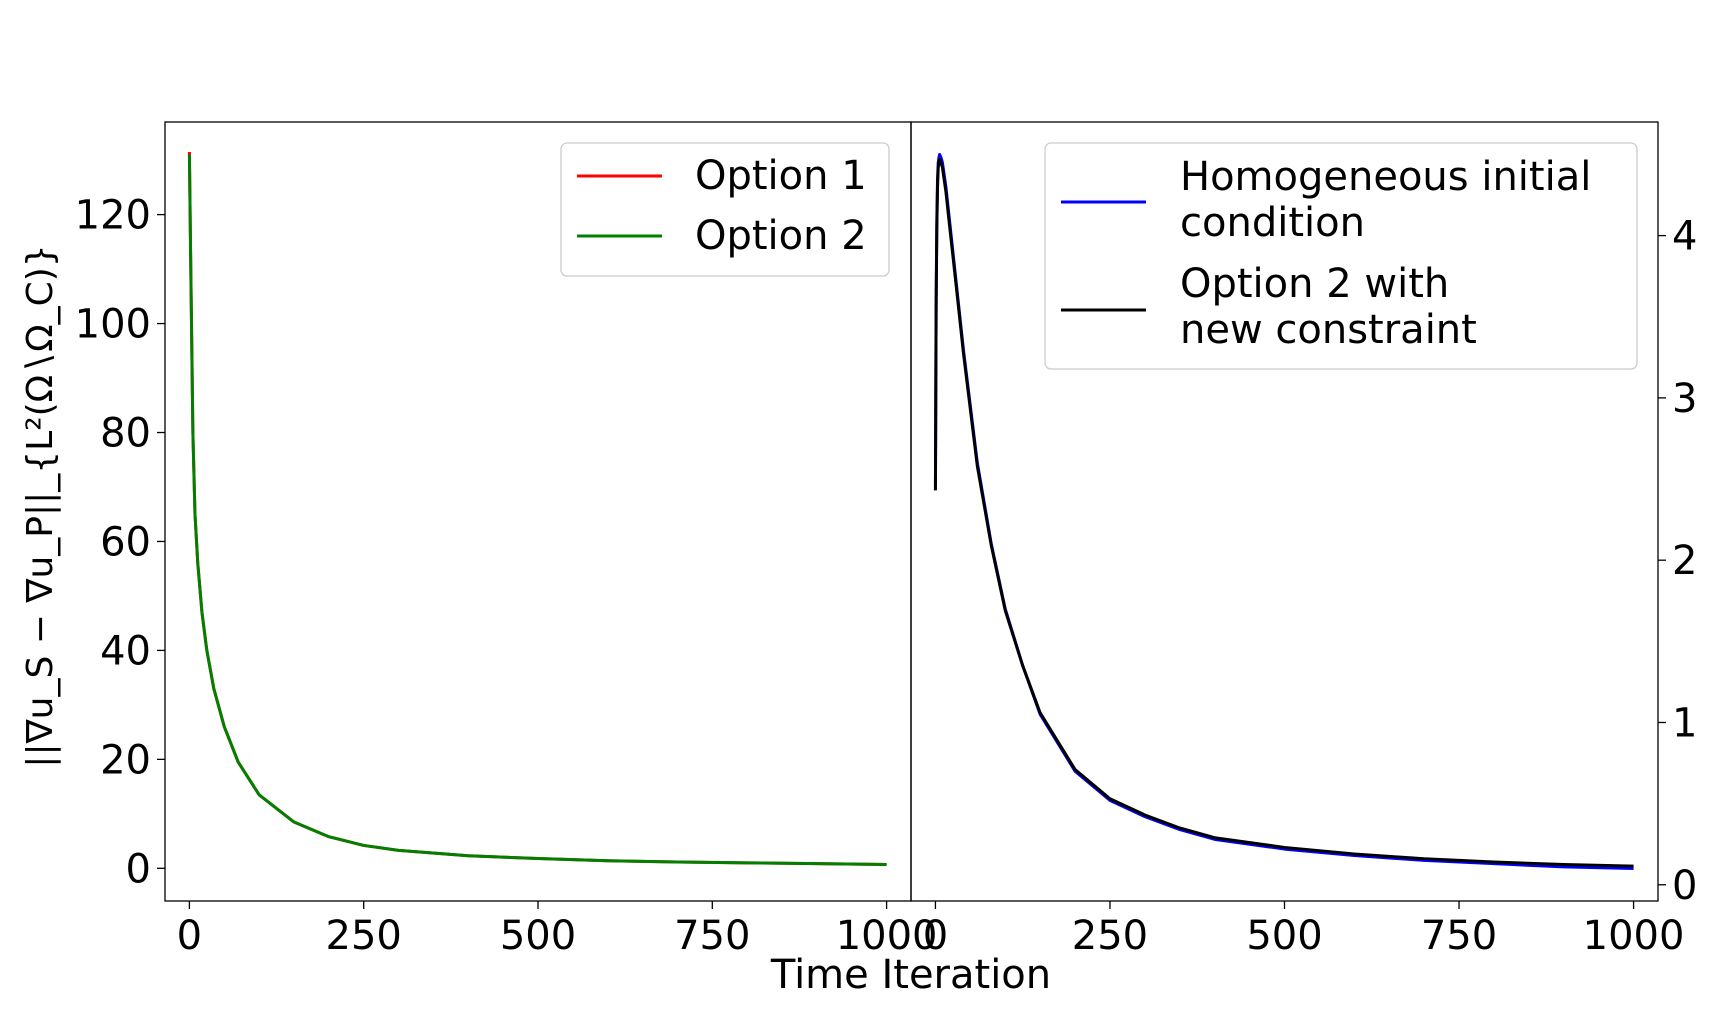 This screenshot has height=1009, width=1736. Describe the element at coordinates (1684, 723) in the screenshot. I see `y-tick-label: 1` at that location.